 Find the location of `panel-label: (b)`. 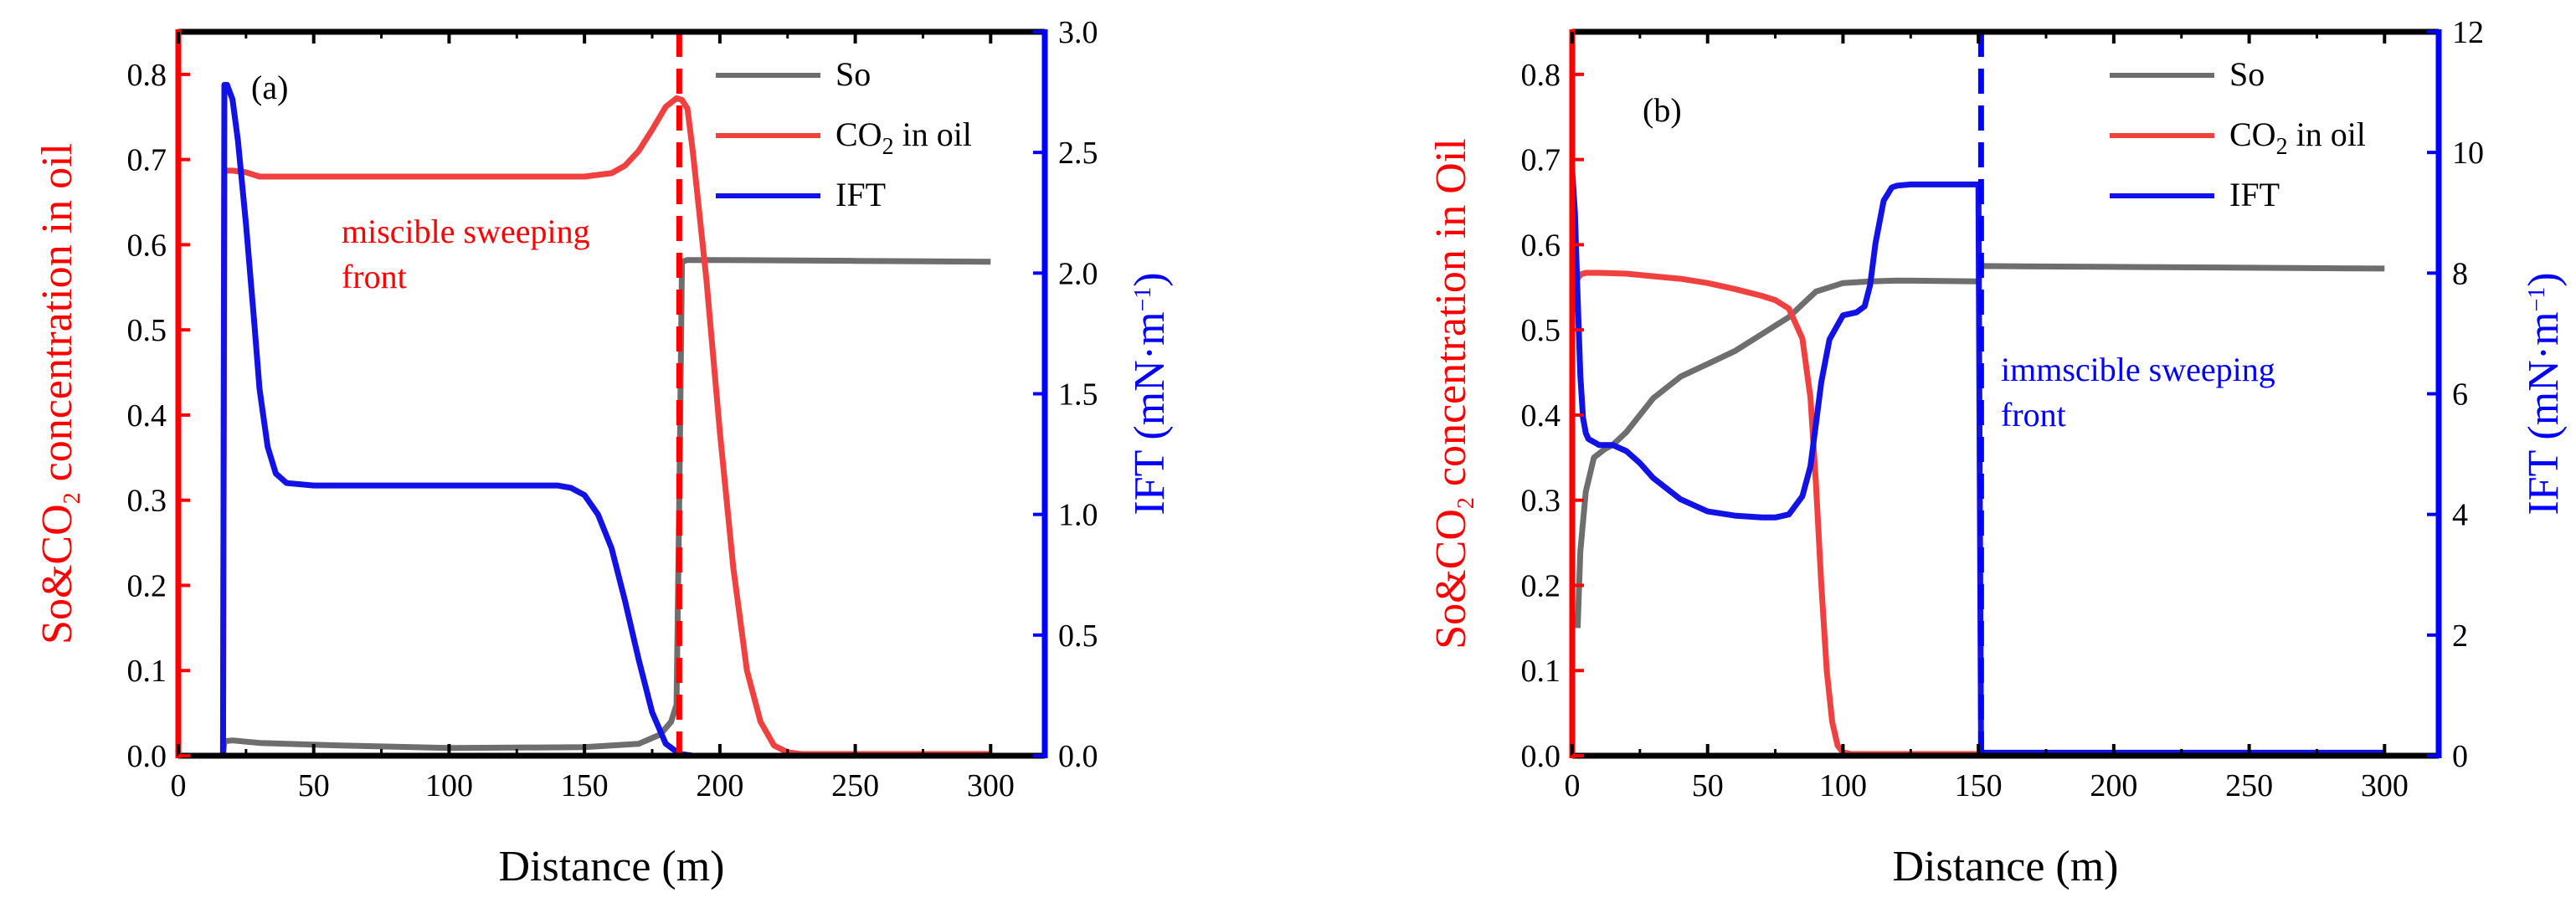

panel-label: (b) is located at coordinates (1663, 110).